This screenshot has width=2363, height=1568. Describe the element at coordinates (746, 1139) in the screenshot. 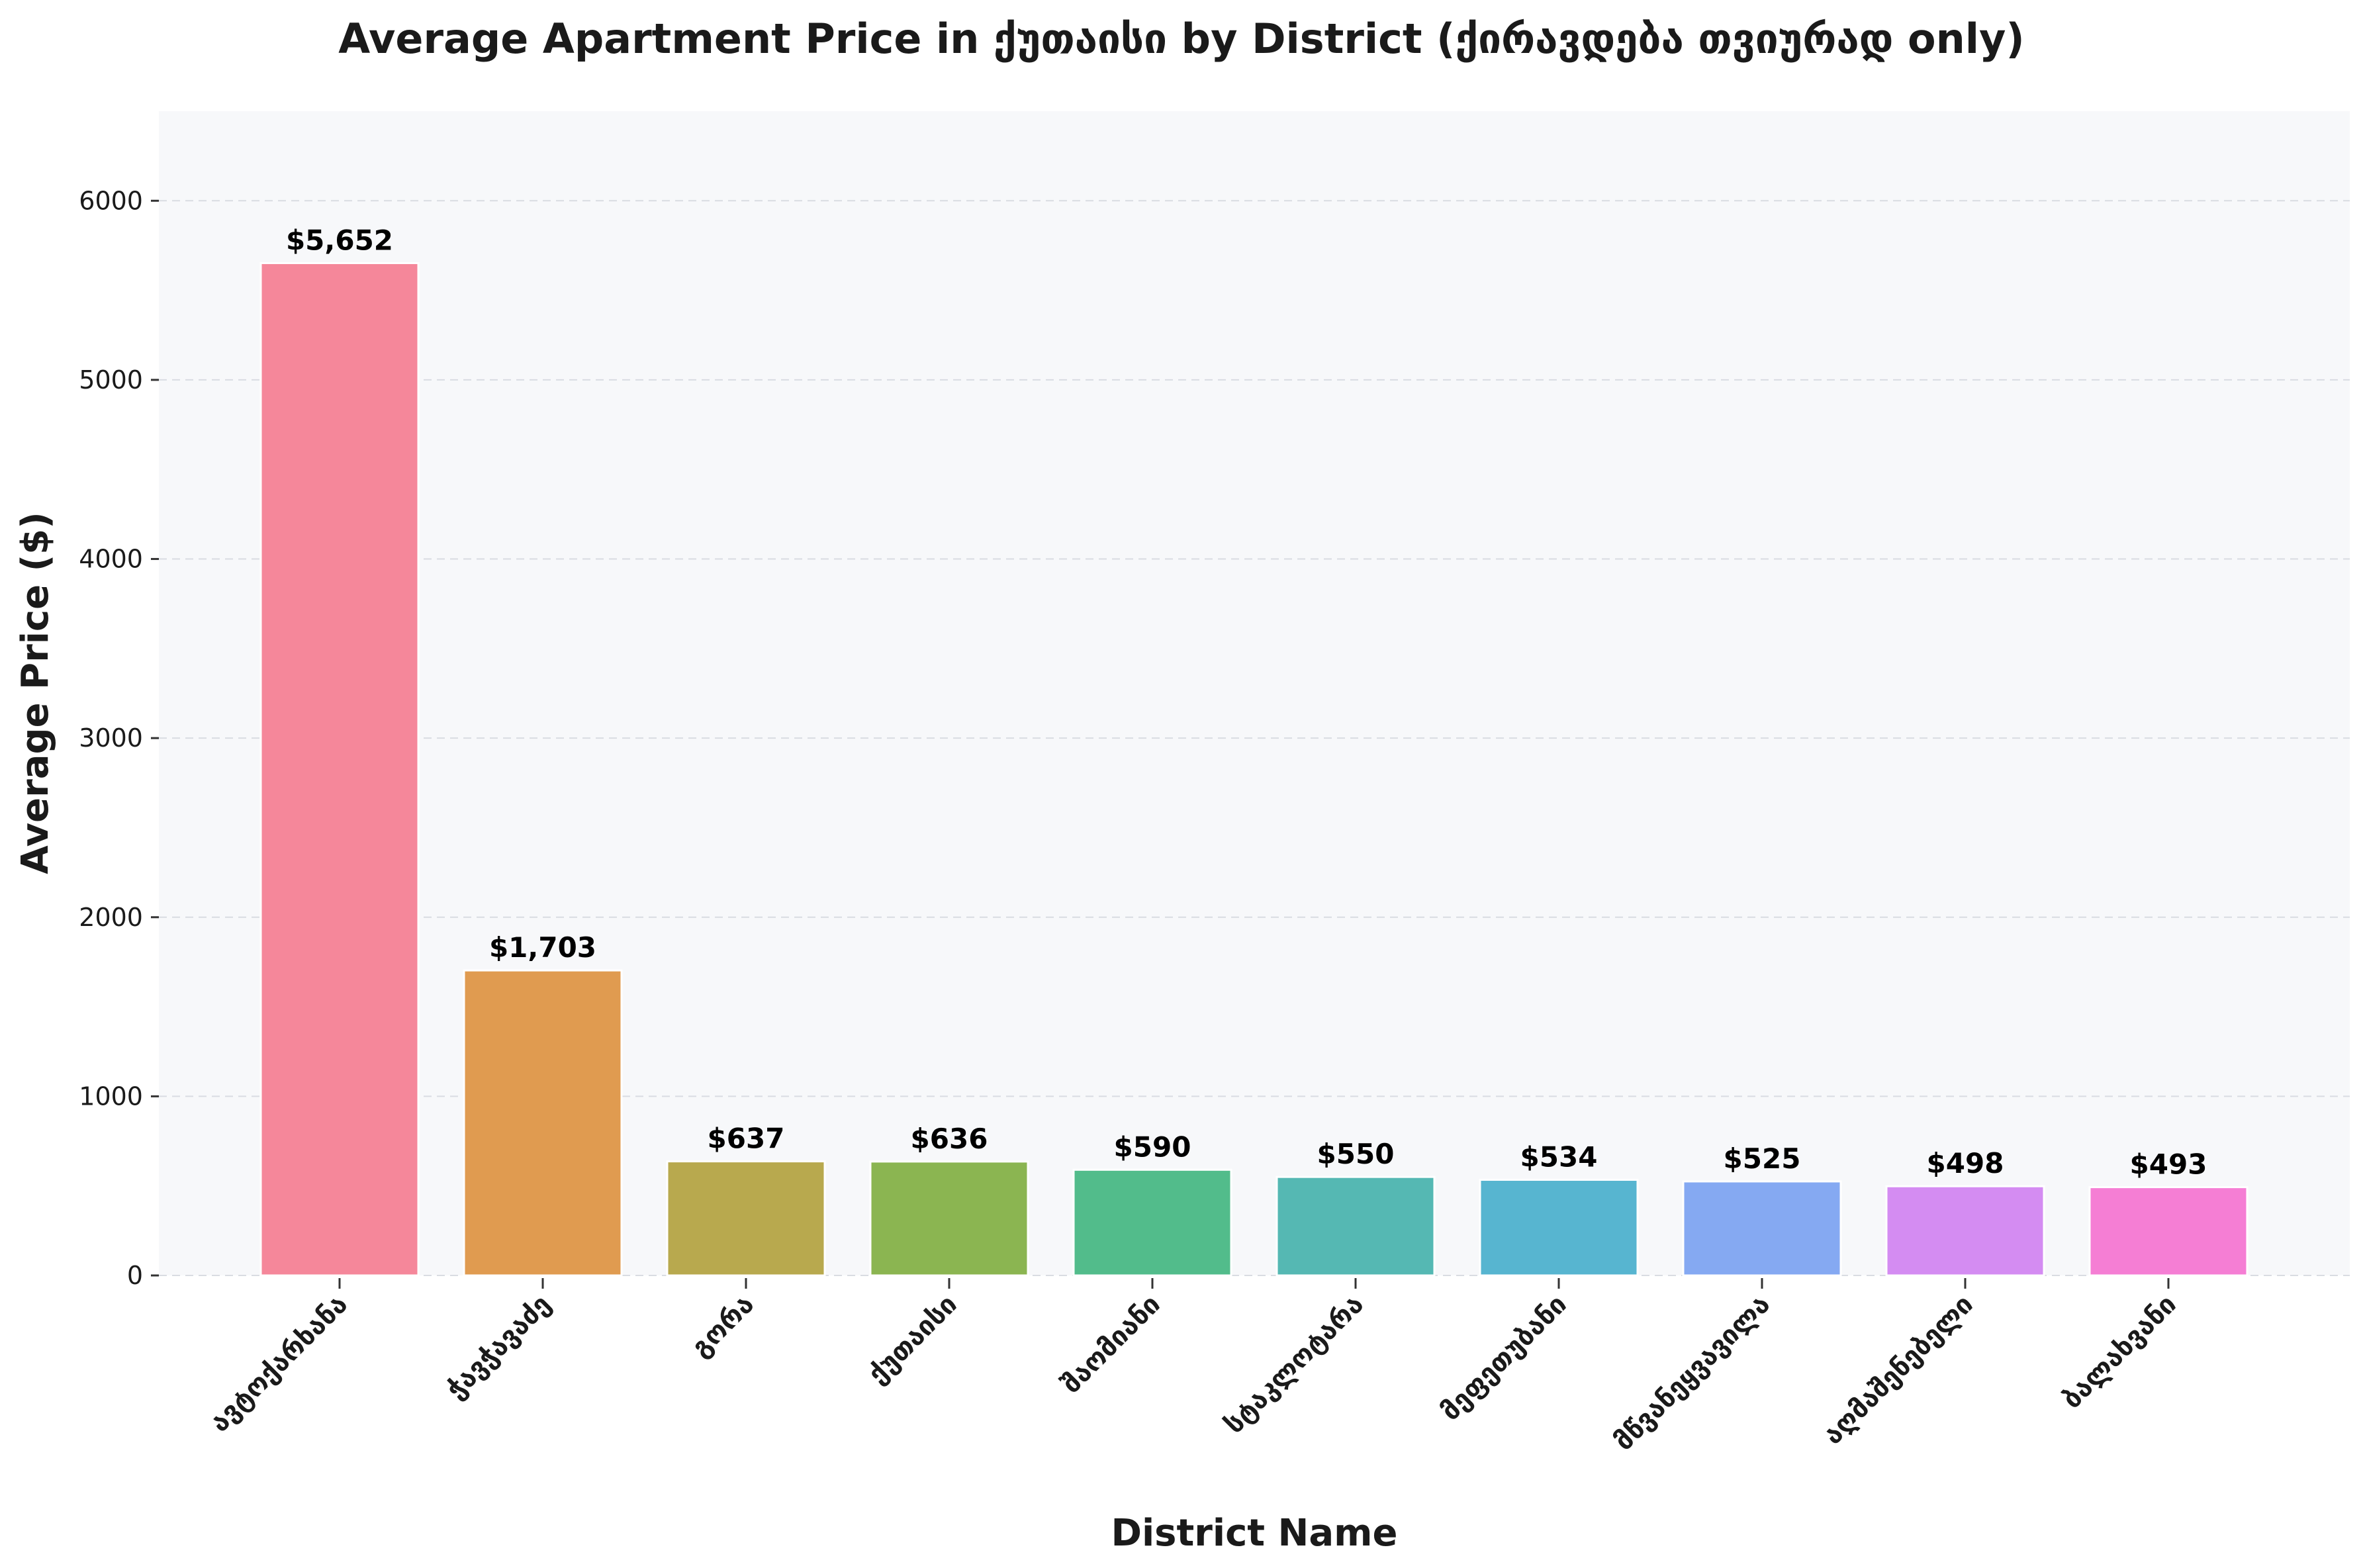

I see `value-label: $637` at that location.